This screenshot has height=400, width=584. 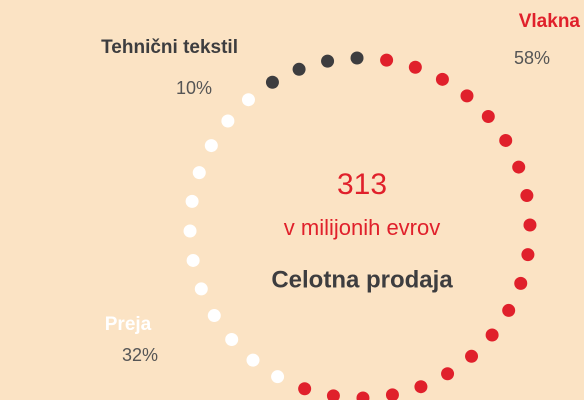 What do you see at coordinates (128, 324) in the screenshot?
I see `legend-label: Preja` at bounding box center [128, 324].